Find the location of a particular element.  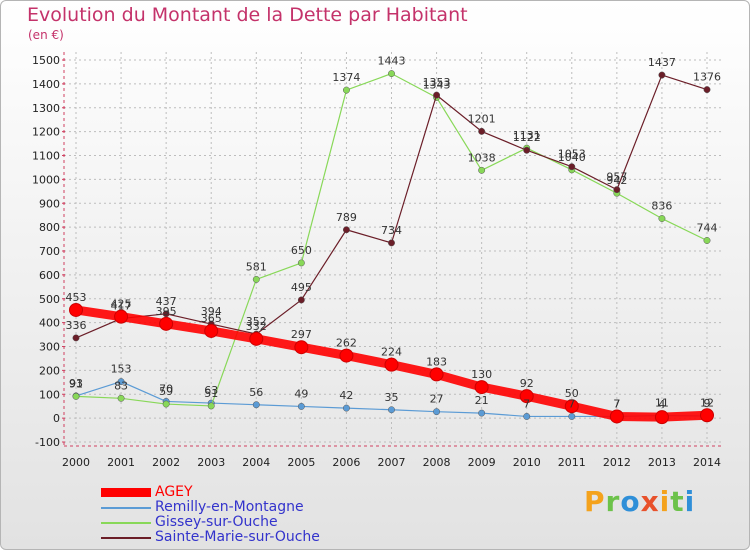

data-label: 1201 is located at coordinates (482, 118).